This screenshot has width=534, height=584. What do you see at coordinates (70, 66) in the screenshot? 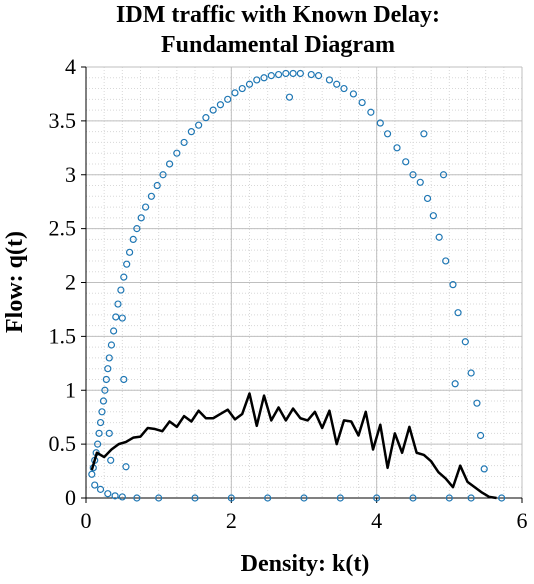
I see `y-tick-label: 4` at bounding box center [70, 66].